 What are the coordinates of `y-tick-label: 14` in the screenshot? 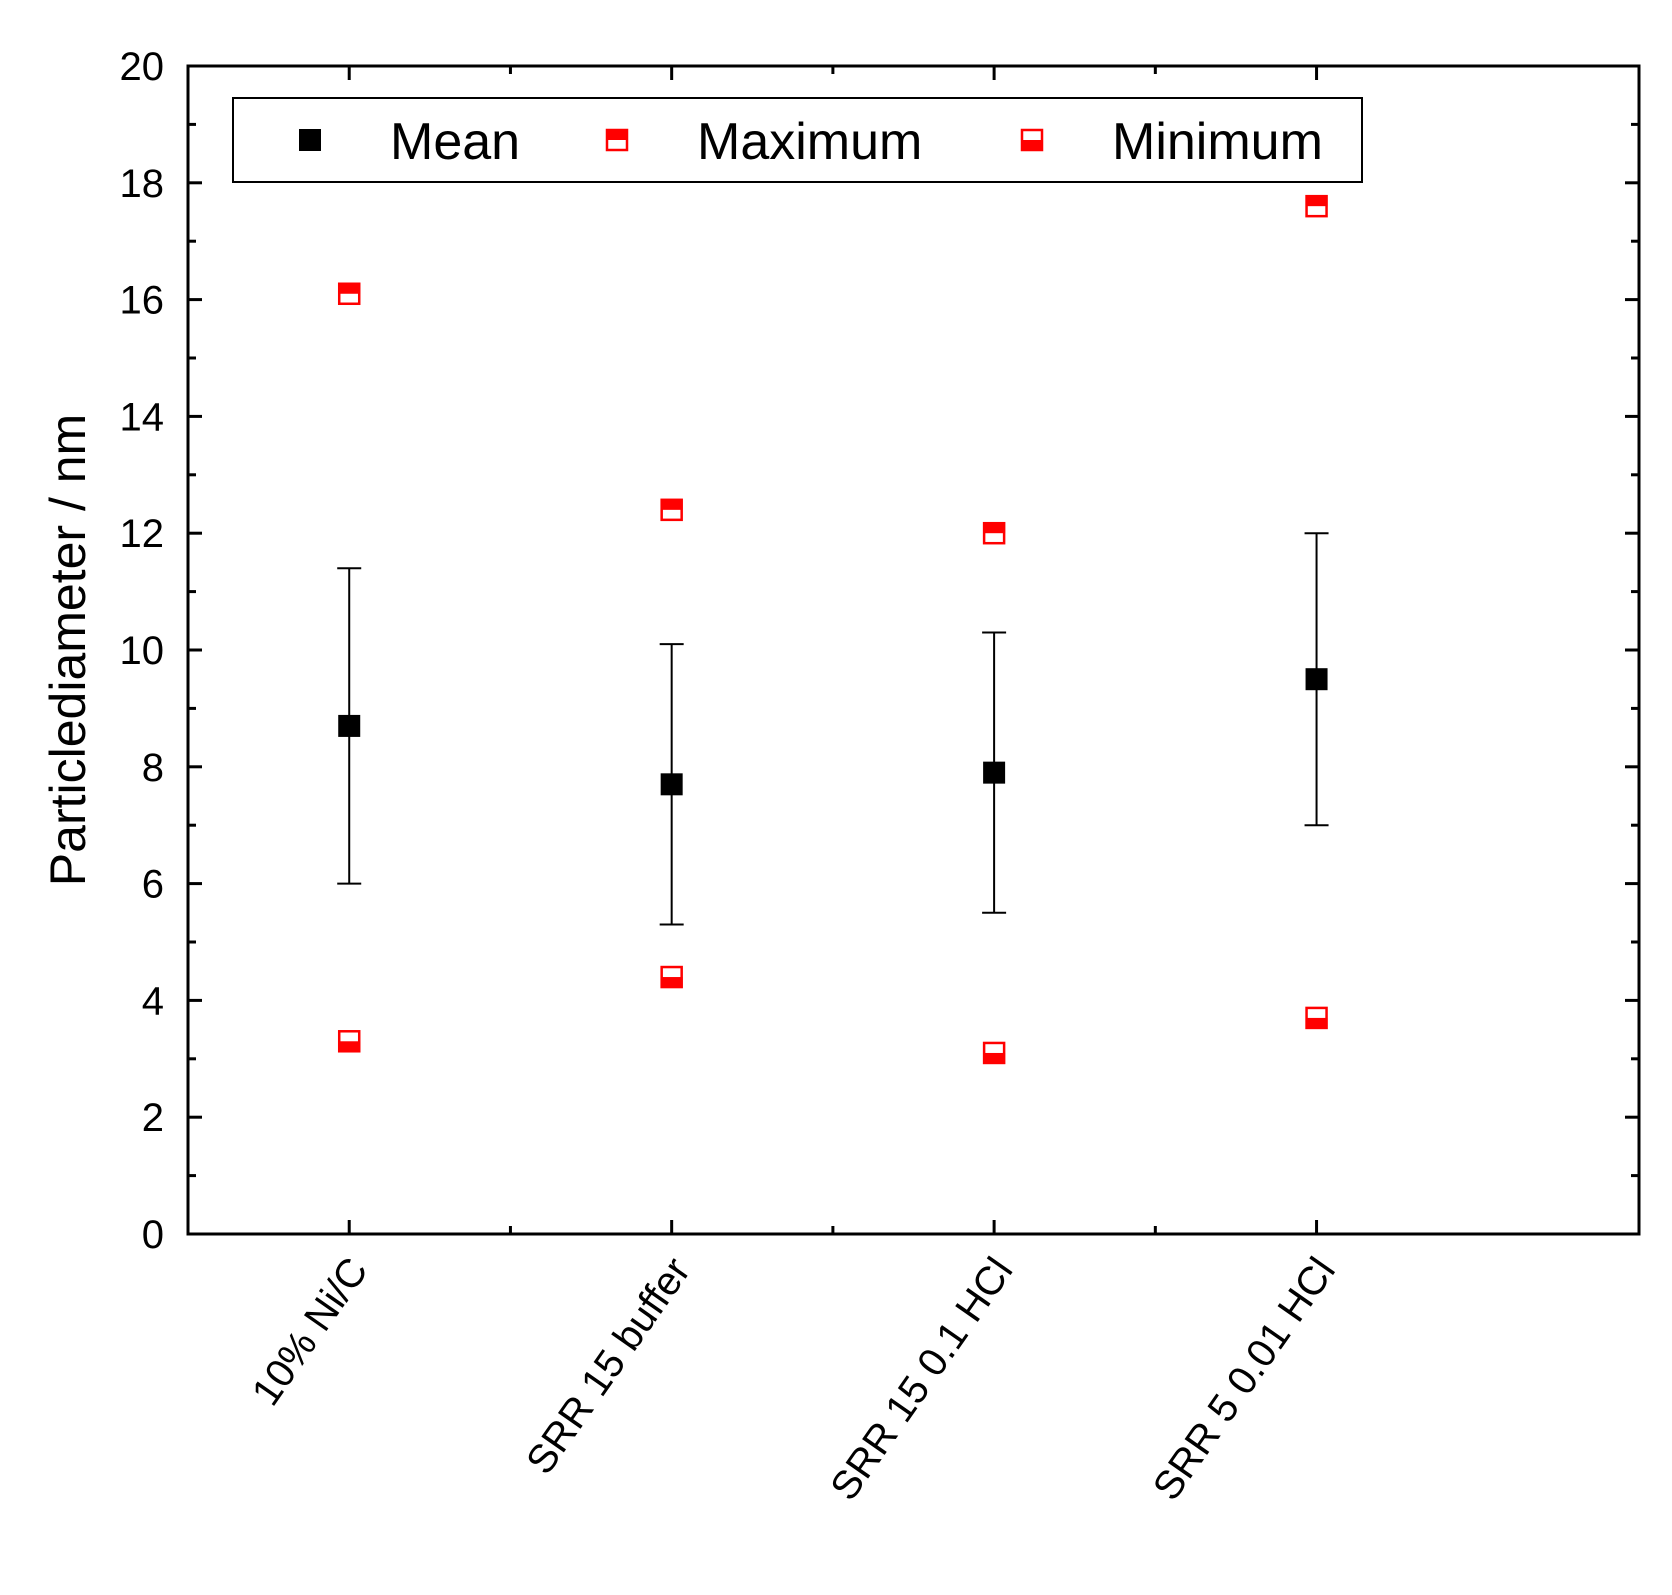 It's located at (142, 417).